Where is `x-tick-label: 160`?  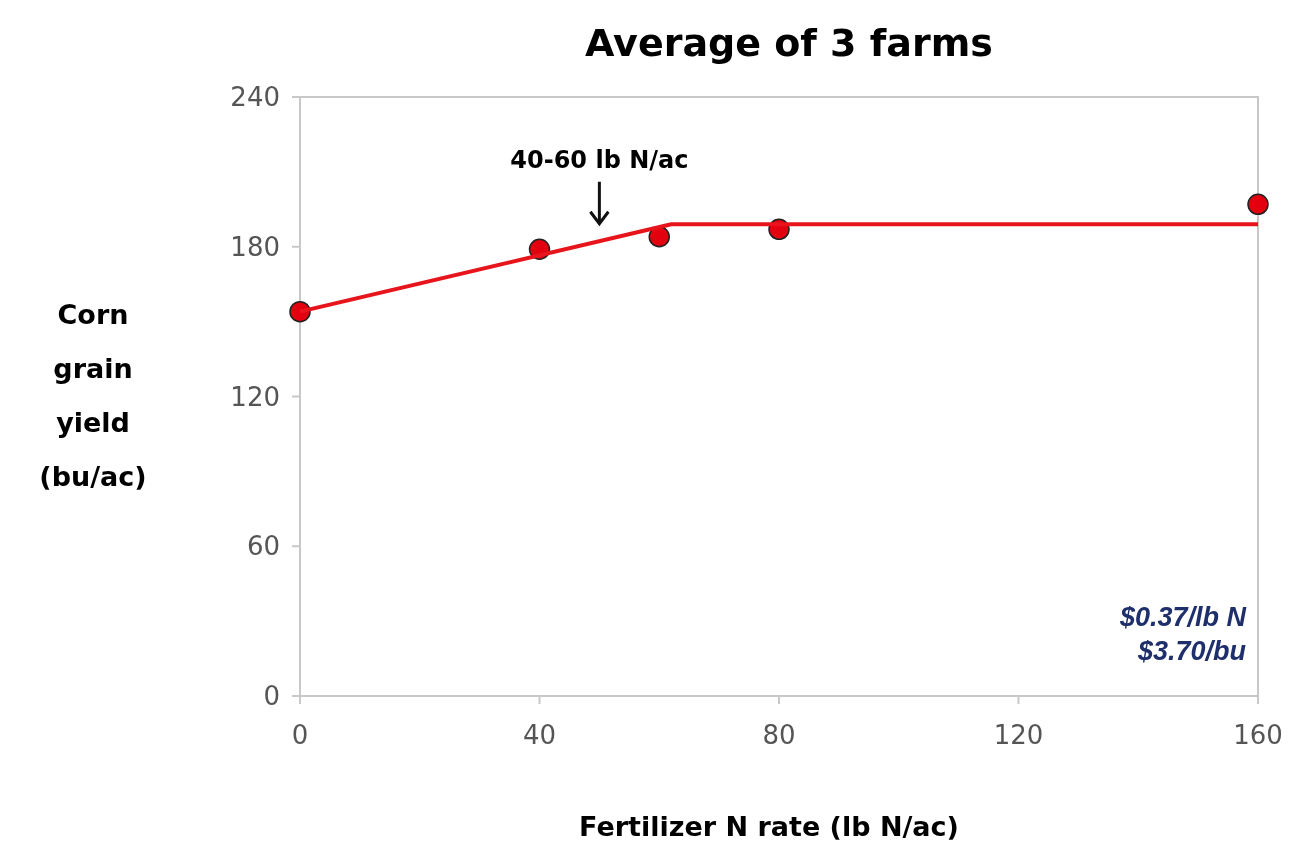 x-tick-label: 160 is located at coordinates (1258, 735).